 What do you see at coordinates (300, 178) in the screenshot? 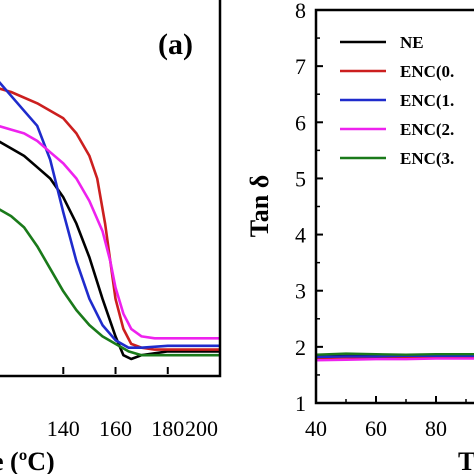
I see `right-y-tick-label: 5` at bounding box center [300, 178].